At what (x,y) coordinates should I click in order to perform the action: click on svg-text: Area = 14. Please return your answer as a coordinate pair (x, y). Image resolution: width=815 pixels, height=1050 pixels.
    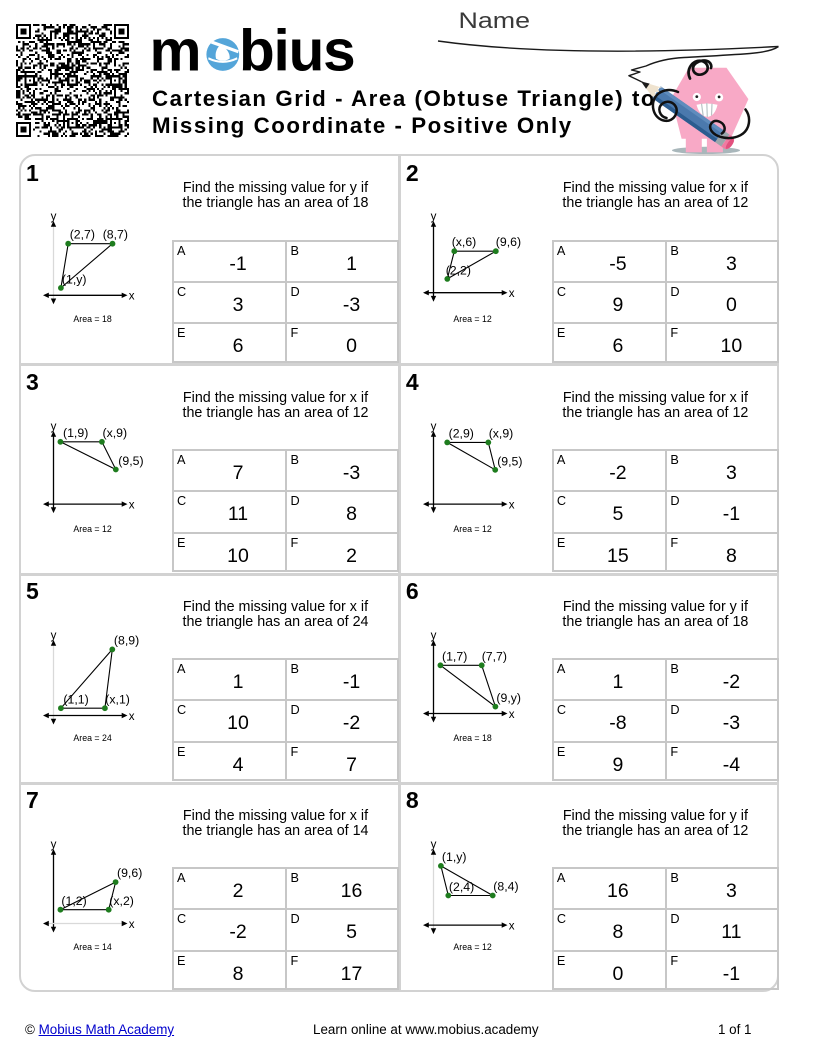
    Looking at the image, I should click on (92, 947).